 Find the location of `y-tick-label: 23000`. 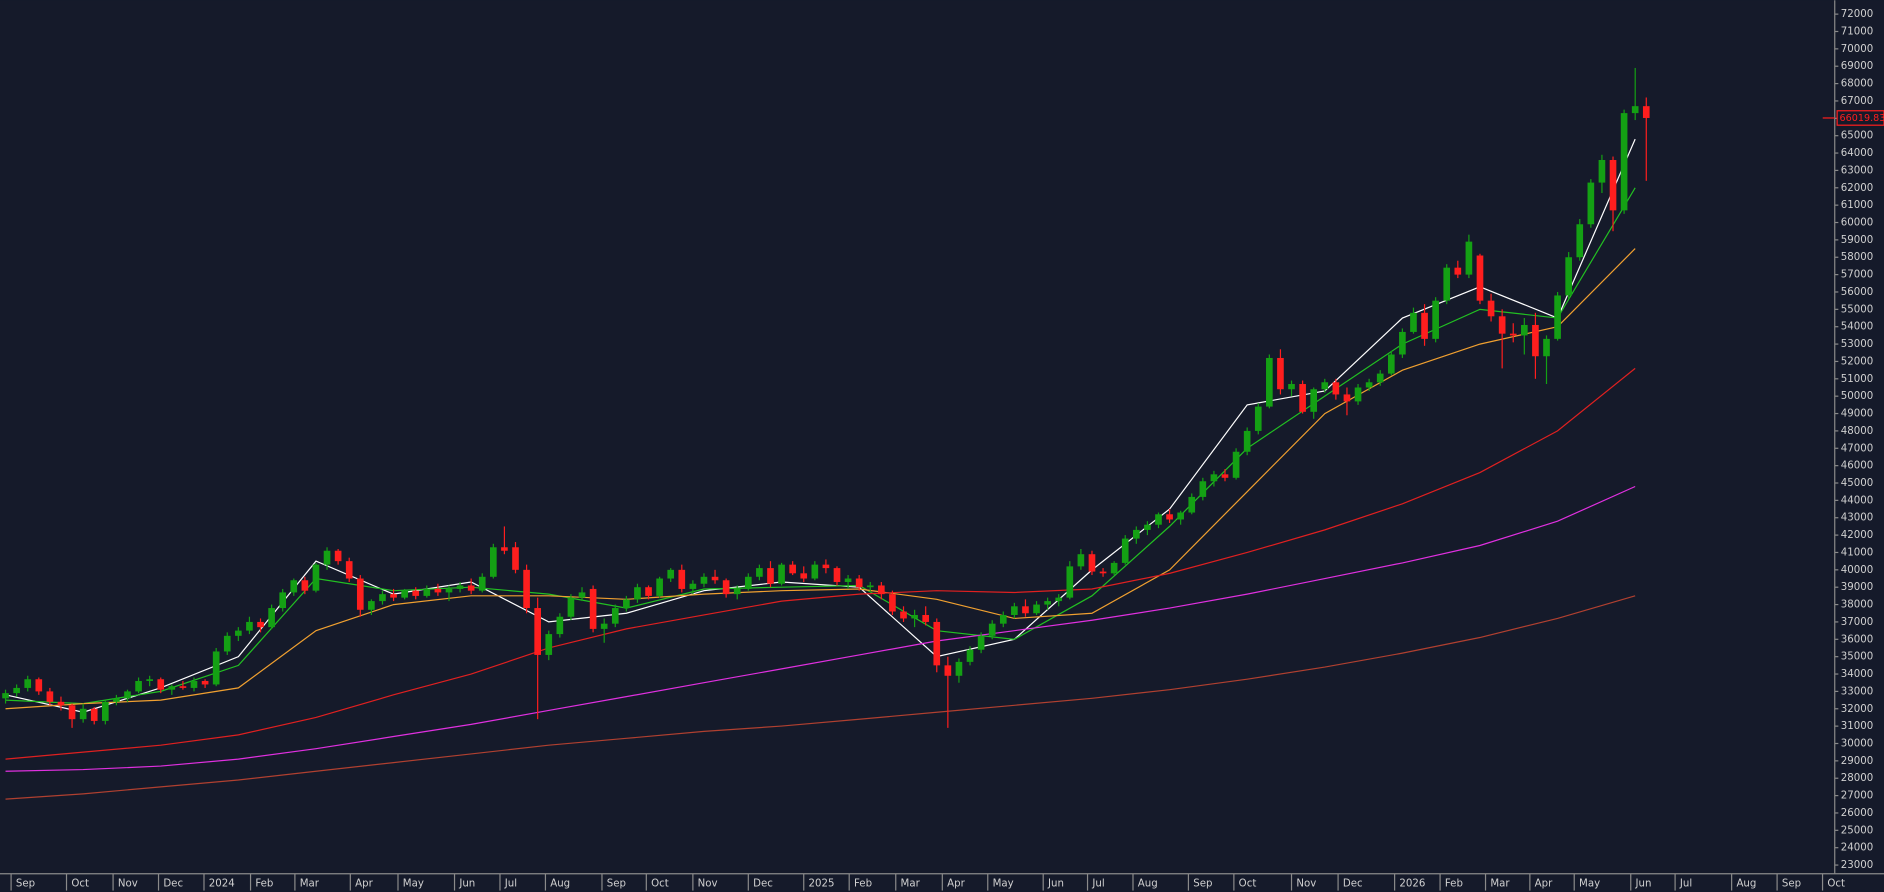

y-tick-label: 23000 is located at coordinates (1857, 865).